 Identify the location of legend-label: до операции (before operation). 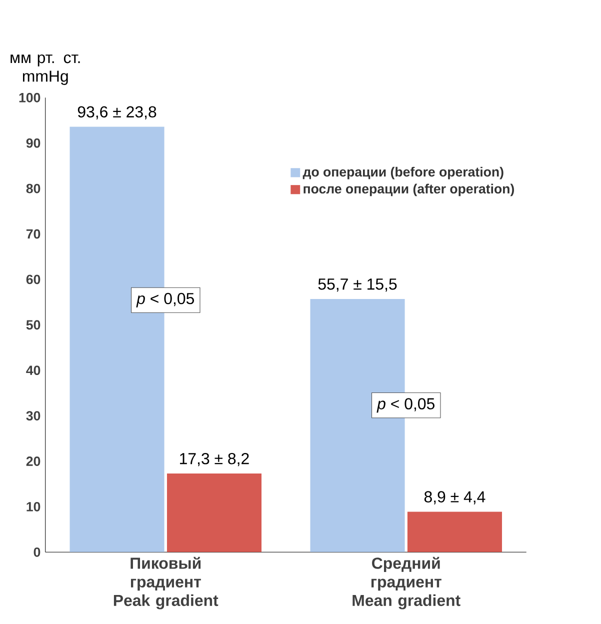
(403, 173).